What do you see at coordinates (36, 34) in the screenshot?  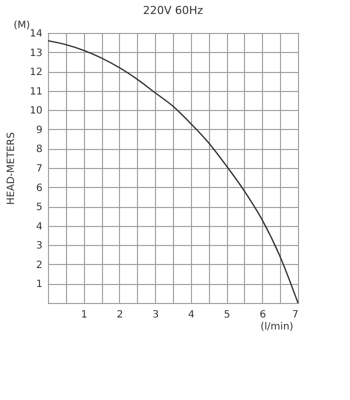 I see `y-tick-label: 14` at bounding box center [36, 34].